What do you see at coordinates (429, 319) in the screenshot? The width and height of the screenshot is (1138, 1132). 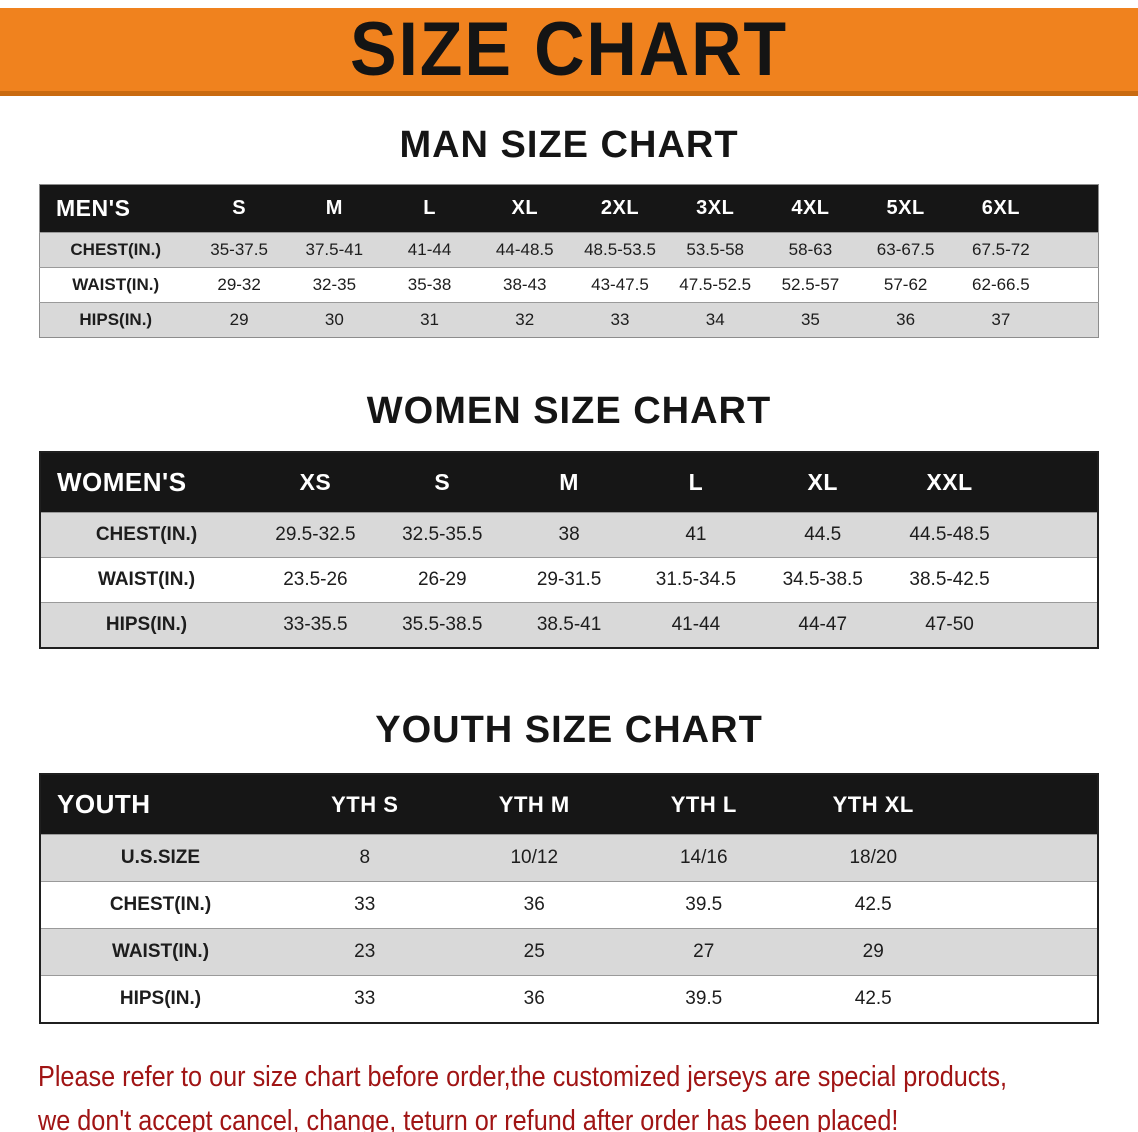 I see `size-value: 31` at bounding box center [429, 319].